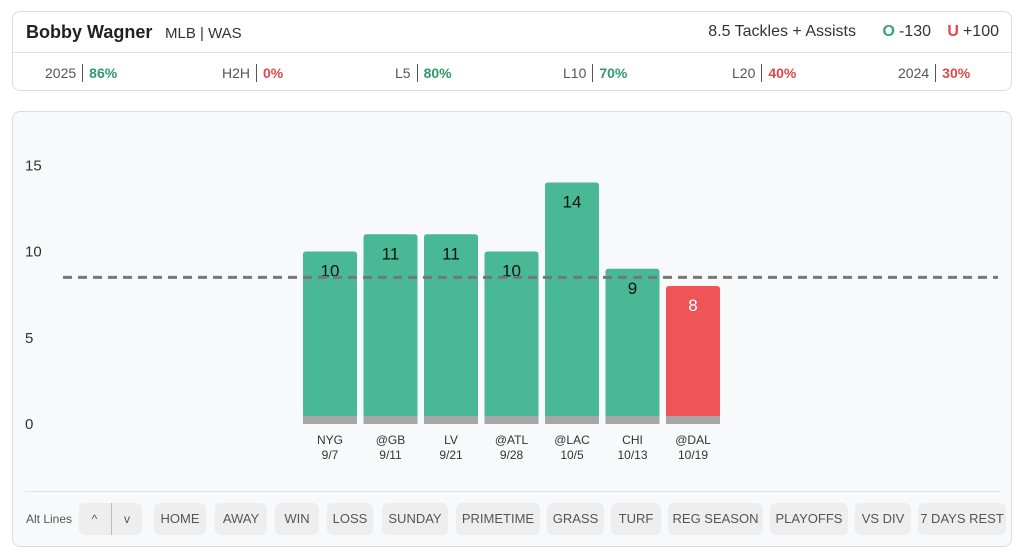  Describe the element at coordinates (330, 440) in the screenshot. I see `x-tick-opponent: NYG` at that location.